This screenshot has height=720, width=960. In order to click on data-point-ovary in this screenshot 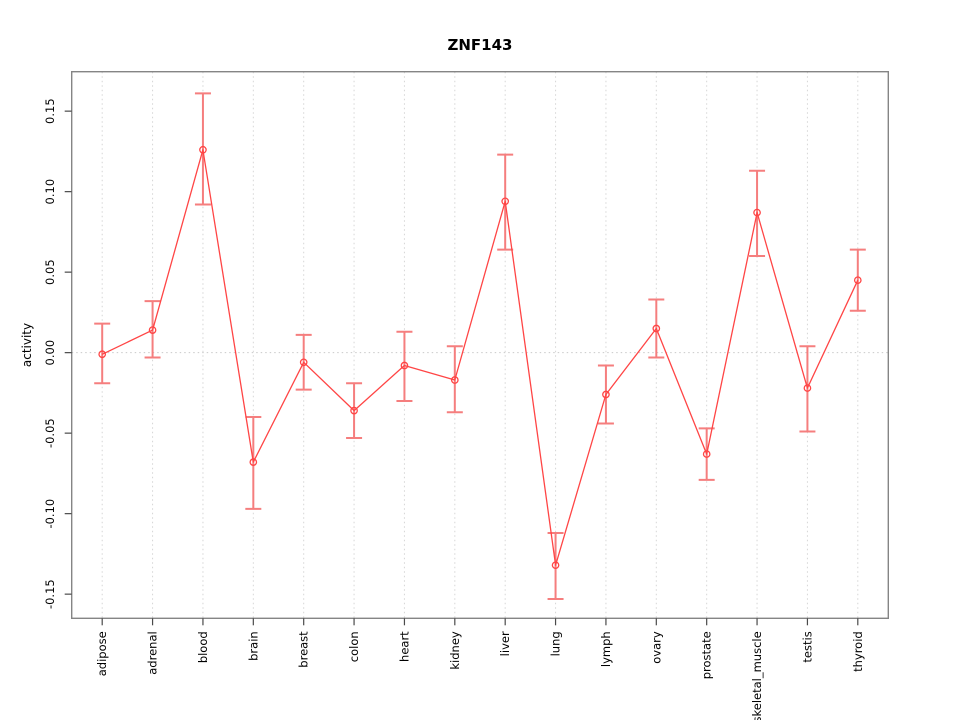, I will do `click(656, 328)`.